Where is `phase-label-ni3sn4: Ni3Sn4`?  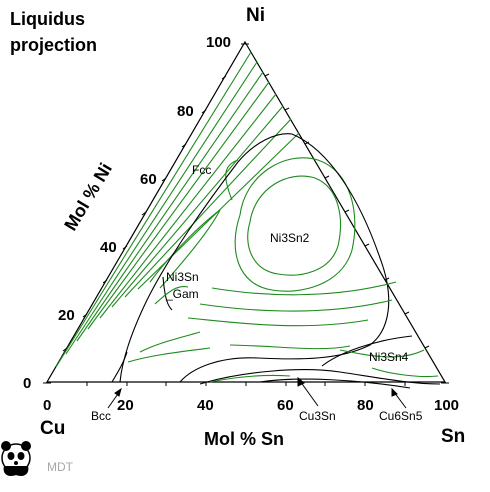
phase-label-ni3sn4: Ni3Sn4 is located at coordinates (389, 357).